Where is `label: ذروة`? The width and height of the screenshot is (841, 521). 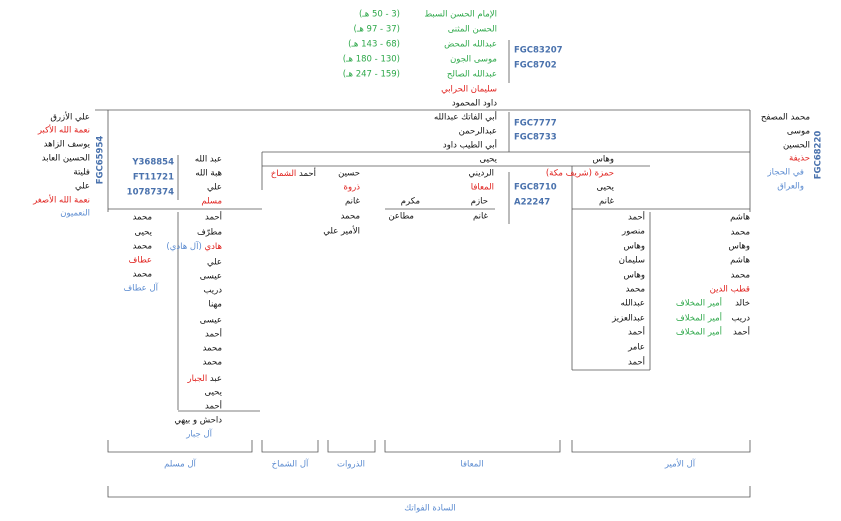 label: ذروة is located at coordinates (352, 188).